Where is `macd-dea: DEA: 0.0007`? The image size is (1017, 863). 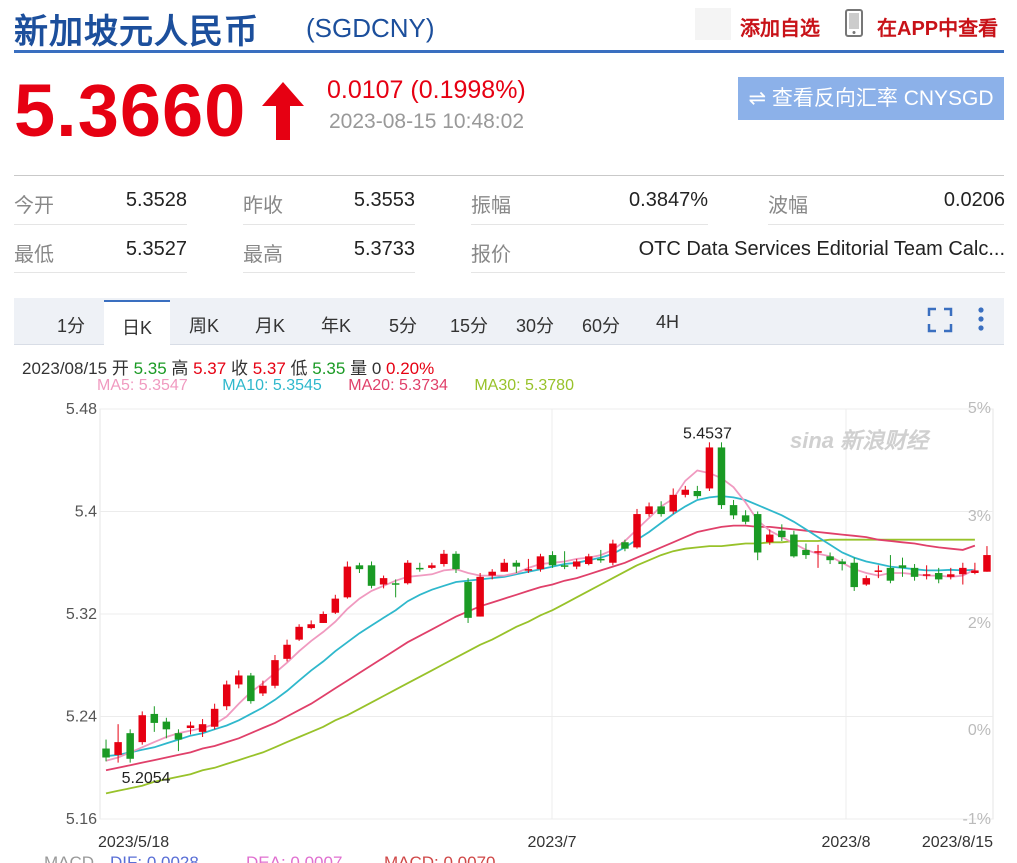 macd-dea: DEA: 0.0007 is located at coordinates (294, 858).